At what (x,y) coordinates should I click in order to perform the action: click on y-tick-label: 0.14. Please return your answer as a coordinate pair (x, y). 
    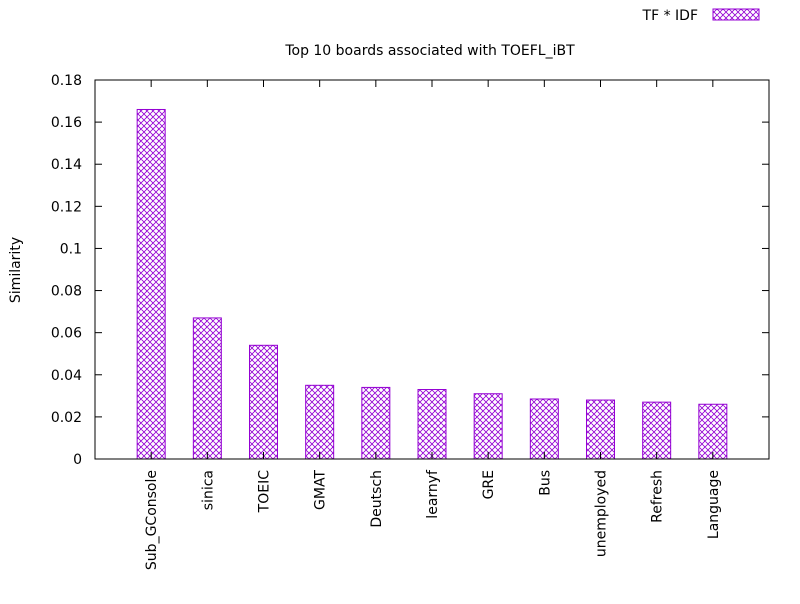
    Looking at the image, I should click on (66, 165).